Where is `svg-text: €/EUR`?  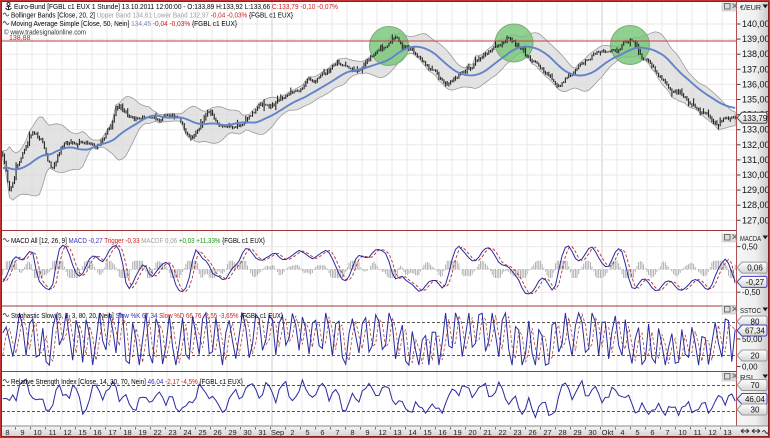
svg-text: €/EUR is located at coordinates (751, 7).